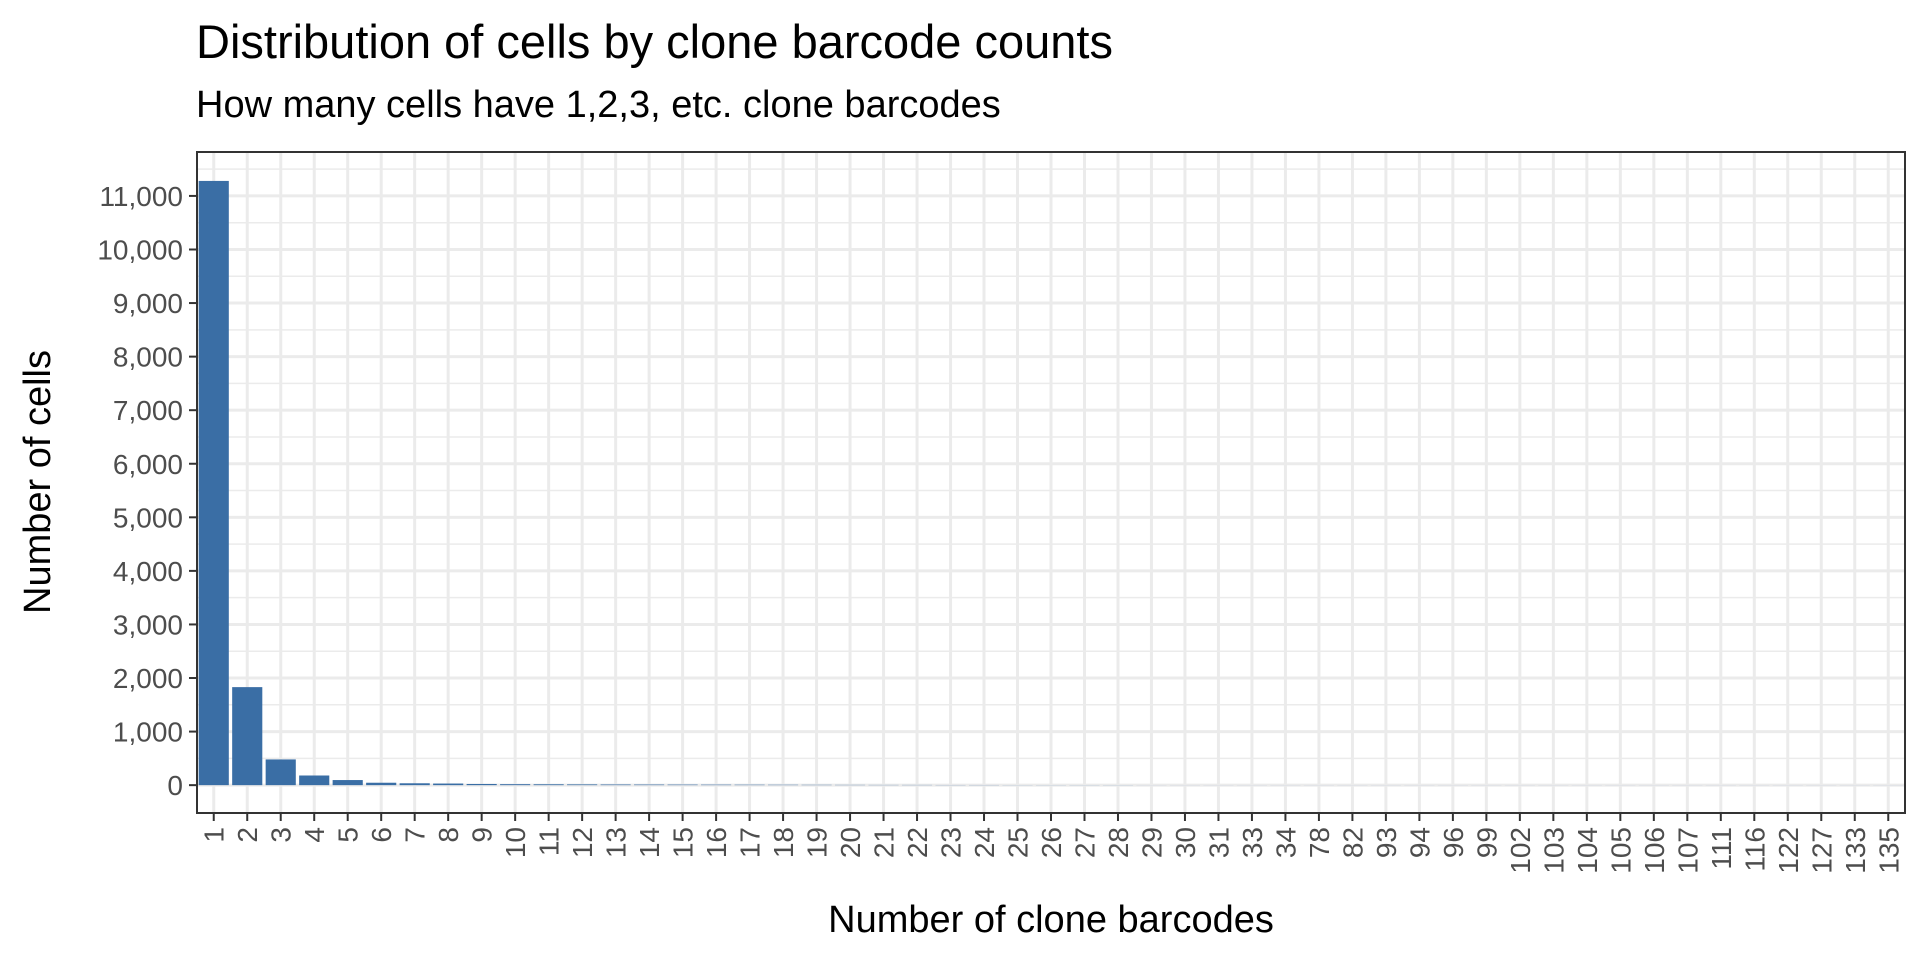  What do you see at coordinates (1218, 842) in the screenshot?
I see `x-tick-label: 31` at bounding box center [1218, 842].